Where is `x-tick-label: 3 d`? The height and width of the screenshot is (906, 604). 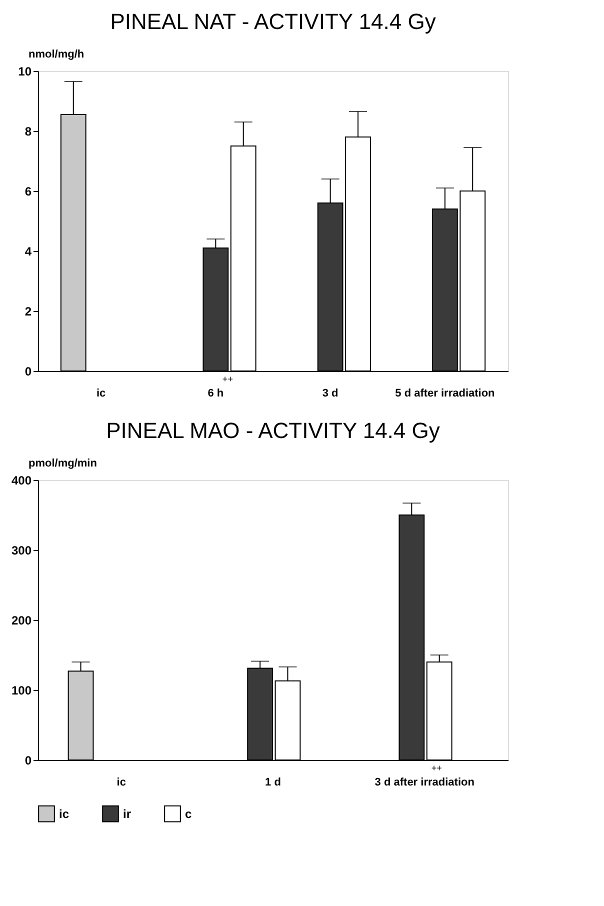 x-tick-label: 3 d is located at coordinates (330, 394).